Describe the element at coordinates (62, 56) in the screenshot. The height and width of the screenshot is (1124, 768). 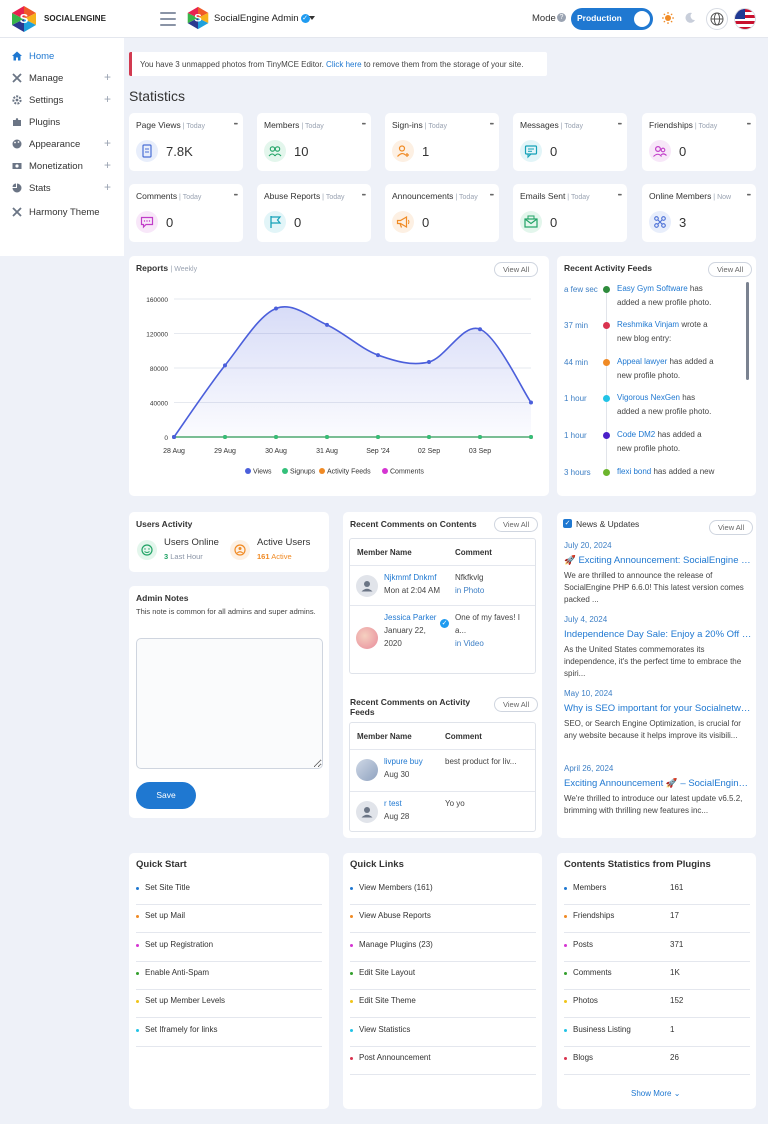
I see `sidebar-item-home: Home` at that location.